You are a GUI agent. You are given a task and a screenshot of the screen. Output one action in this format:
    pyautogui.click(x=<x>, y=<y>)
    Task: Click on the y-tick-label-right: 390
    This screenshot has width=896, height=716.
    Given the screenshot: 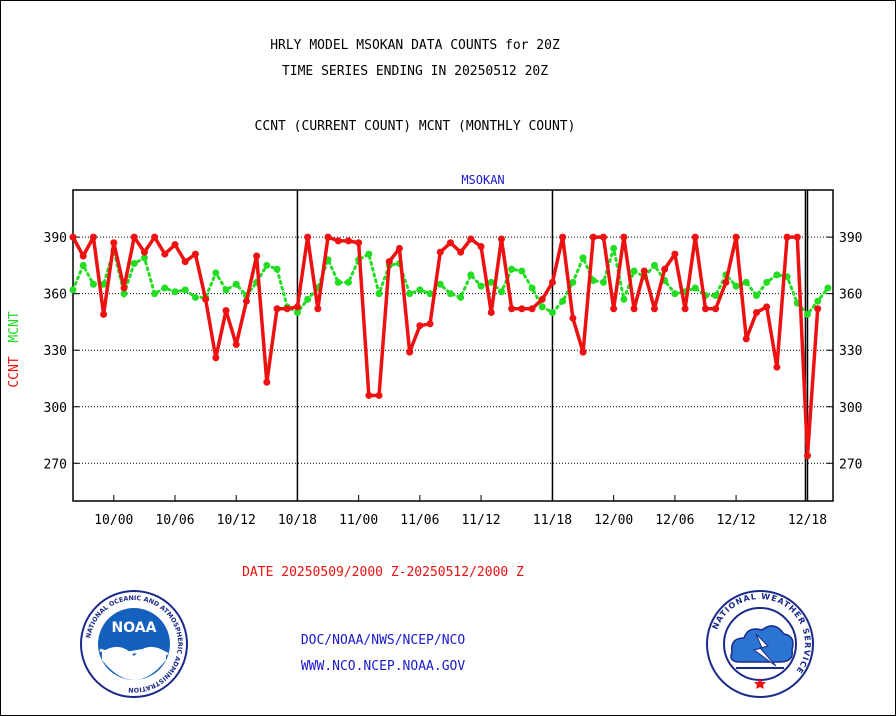 What is the action you would take?
    pyautogui.click(x=850, y=238)
    